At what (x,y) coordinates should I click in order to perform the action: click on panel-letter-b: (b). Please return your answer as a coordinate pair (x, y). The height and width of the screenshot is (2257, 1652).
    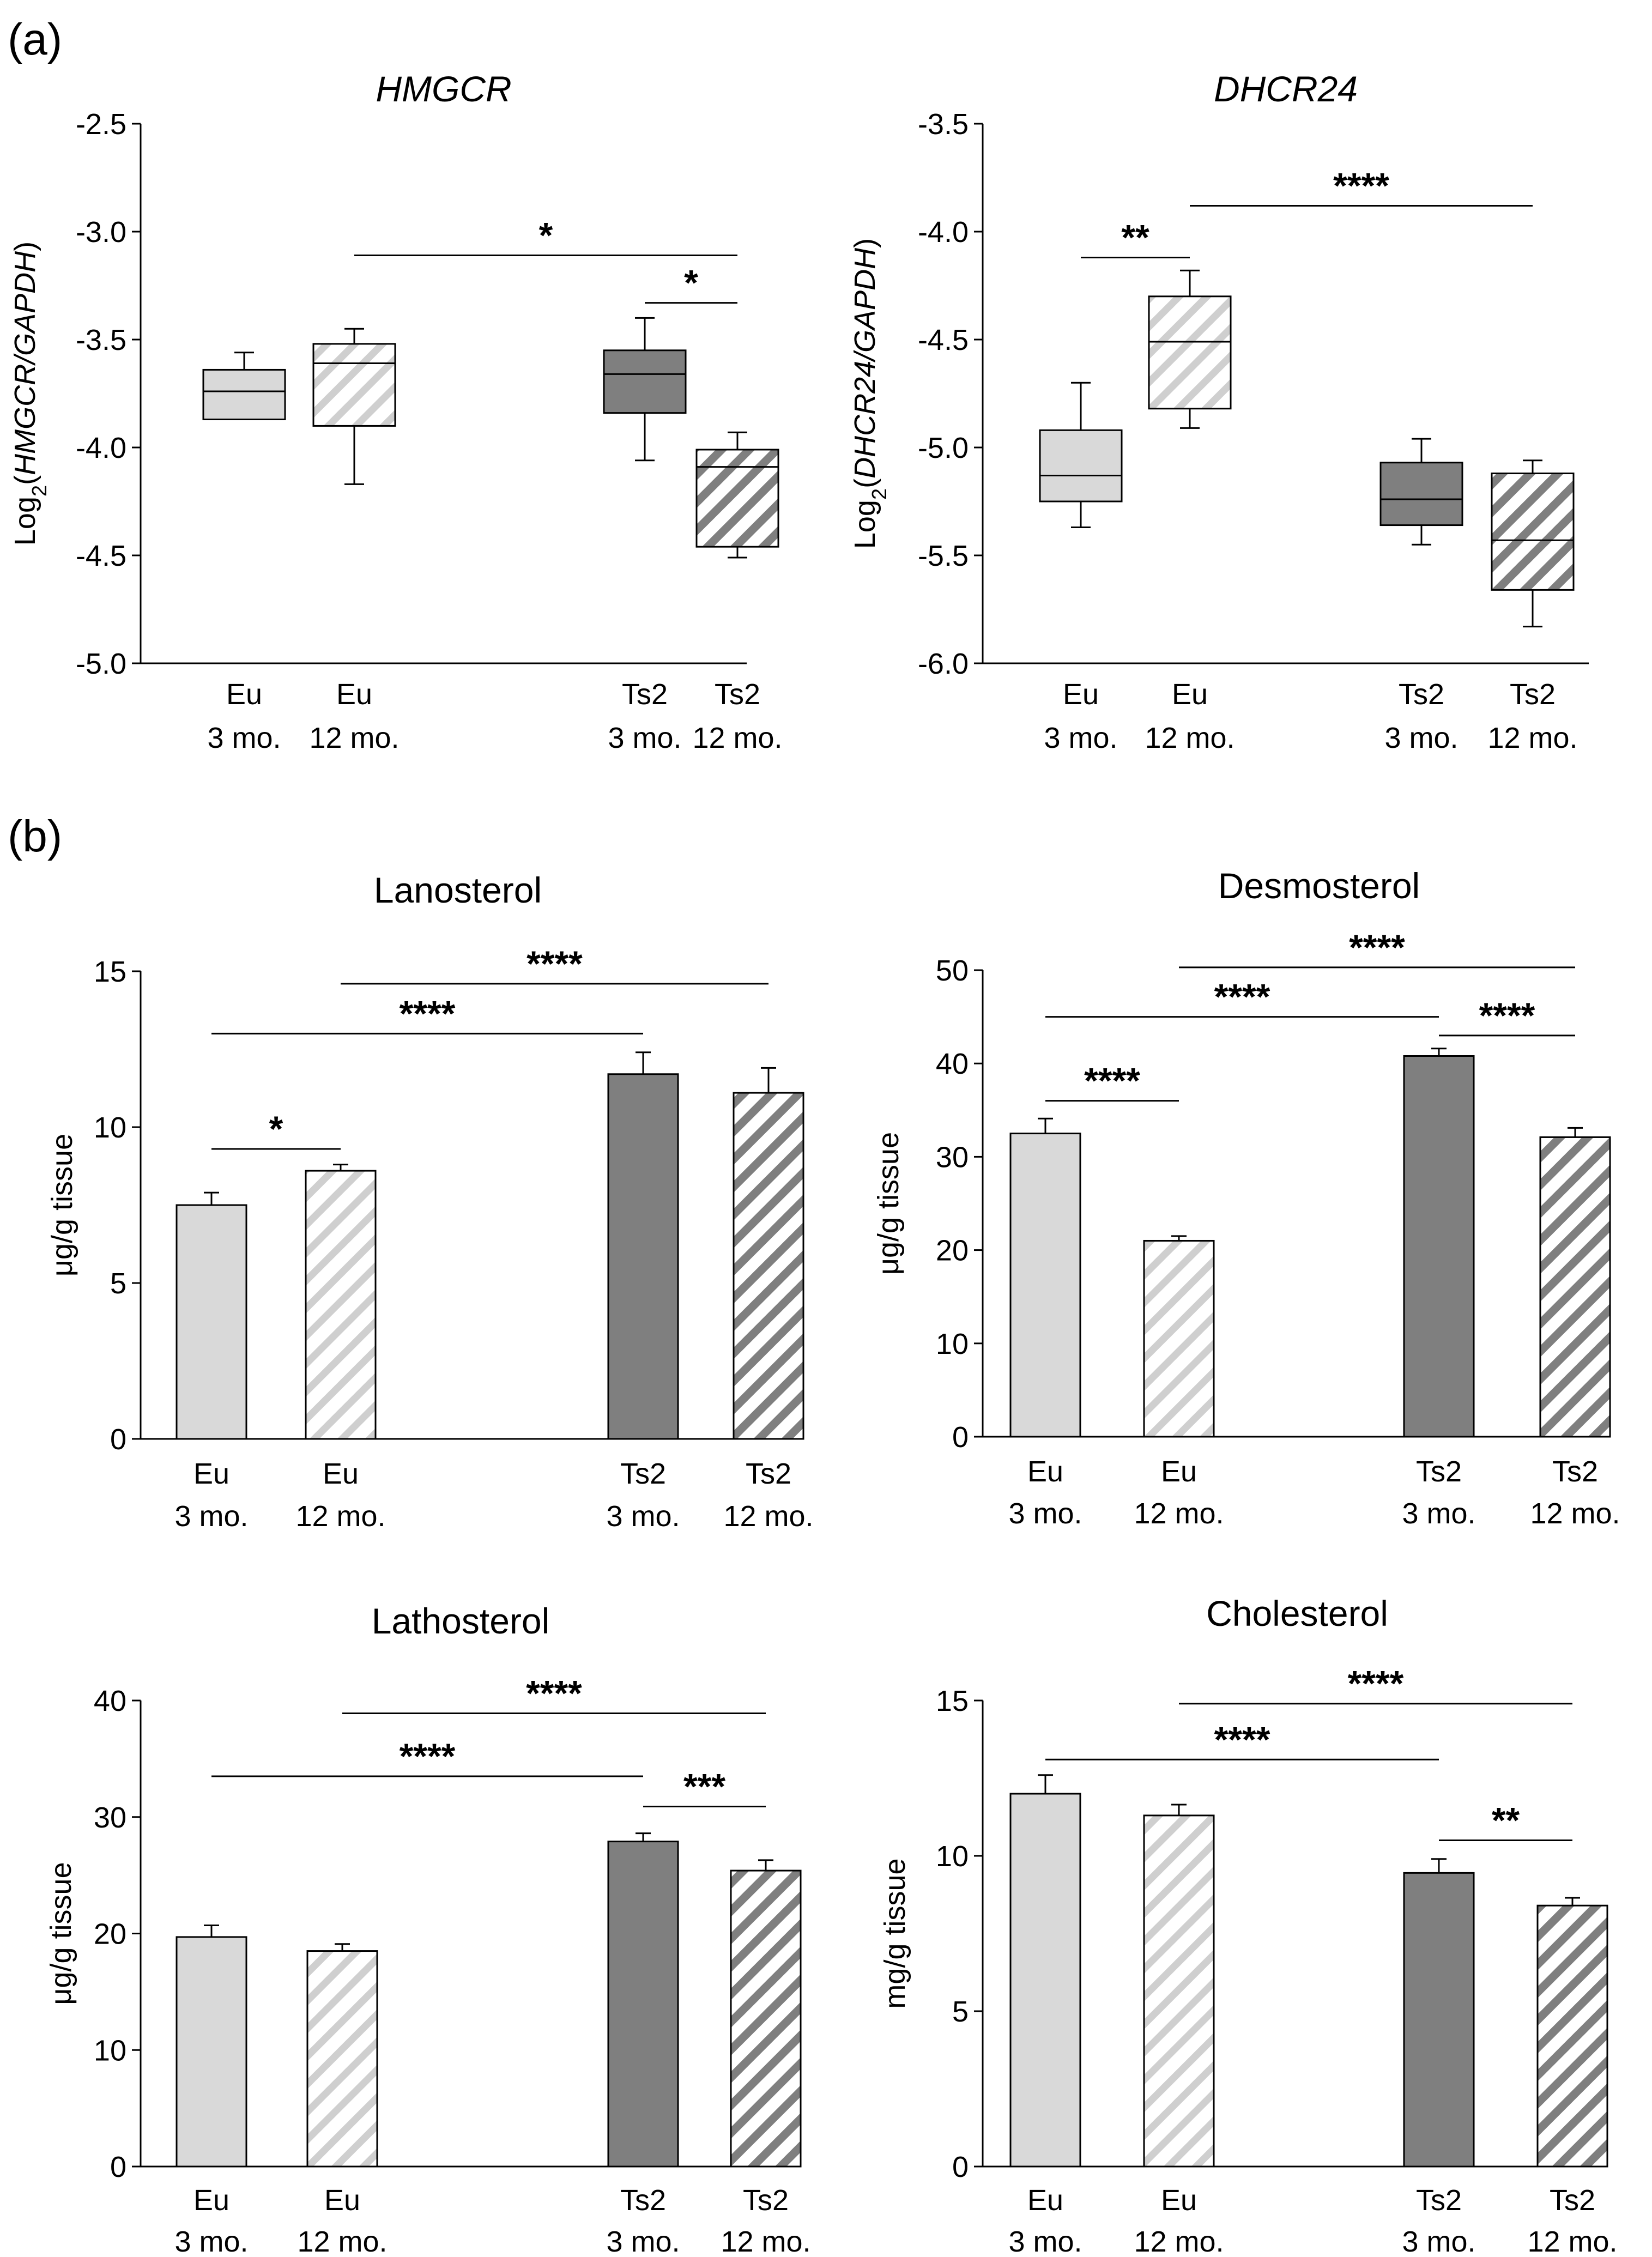
    Looking at the image, I should click on (35, 837).